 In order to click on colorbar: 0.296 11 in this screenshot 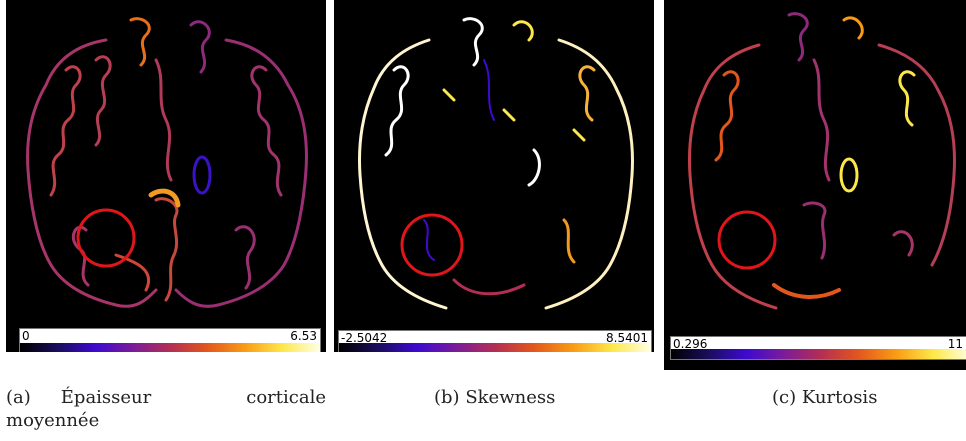, I will do `click(818, 348)`.